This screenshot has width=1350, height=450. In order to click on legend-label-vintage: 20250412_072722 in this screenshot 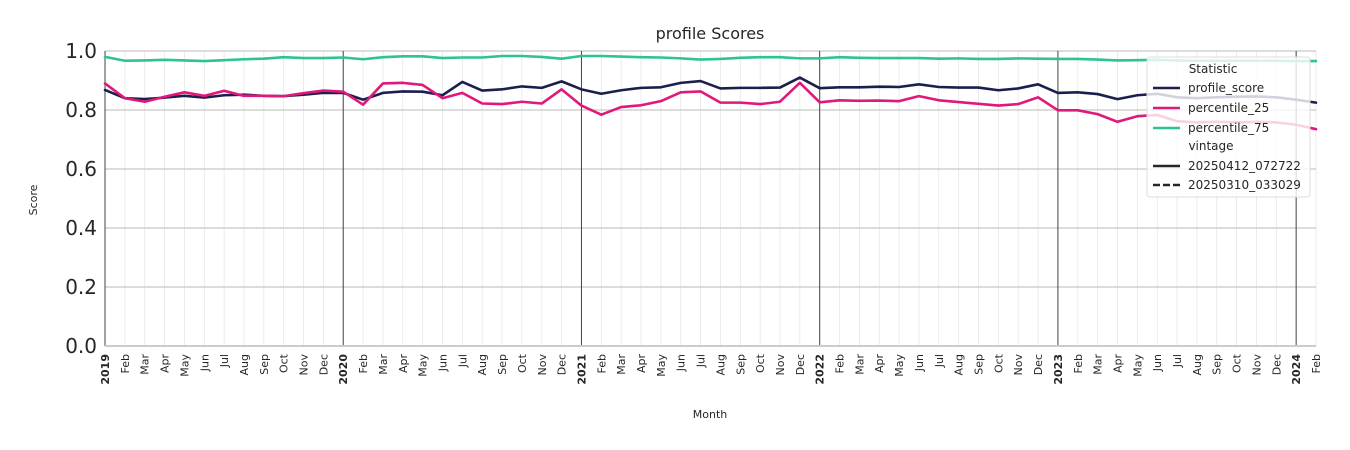, I will do `click(1244, 166)`.